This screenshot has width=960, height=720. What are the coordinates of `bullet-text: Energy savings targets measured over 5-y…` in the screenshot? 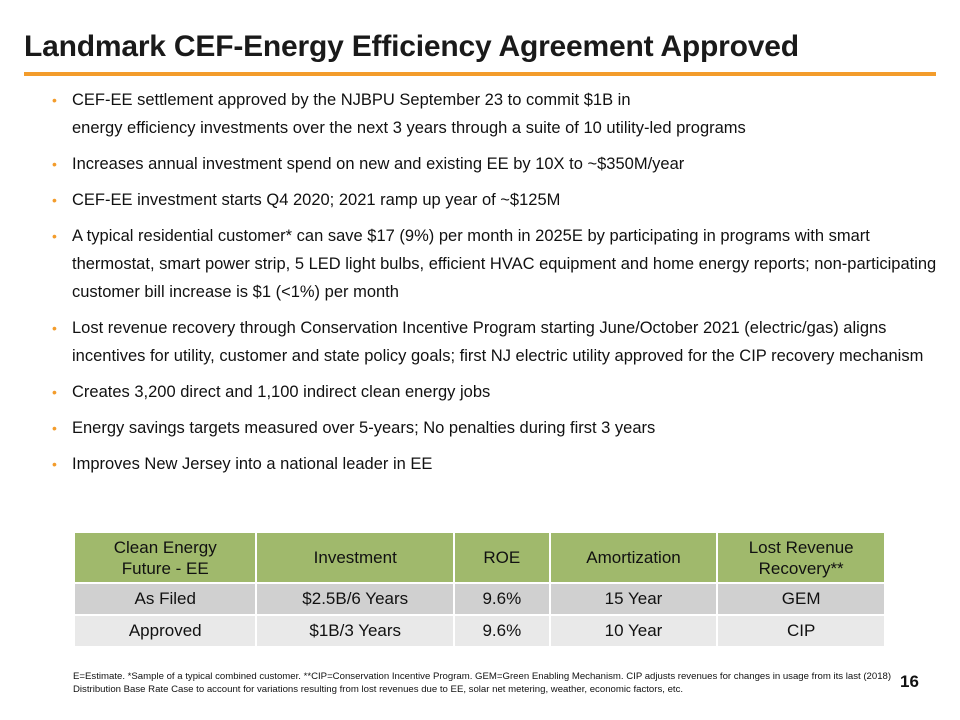 It's located at (364, 428).